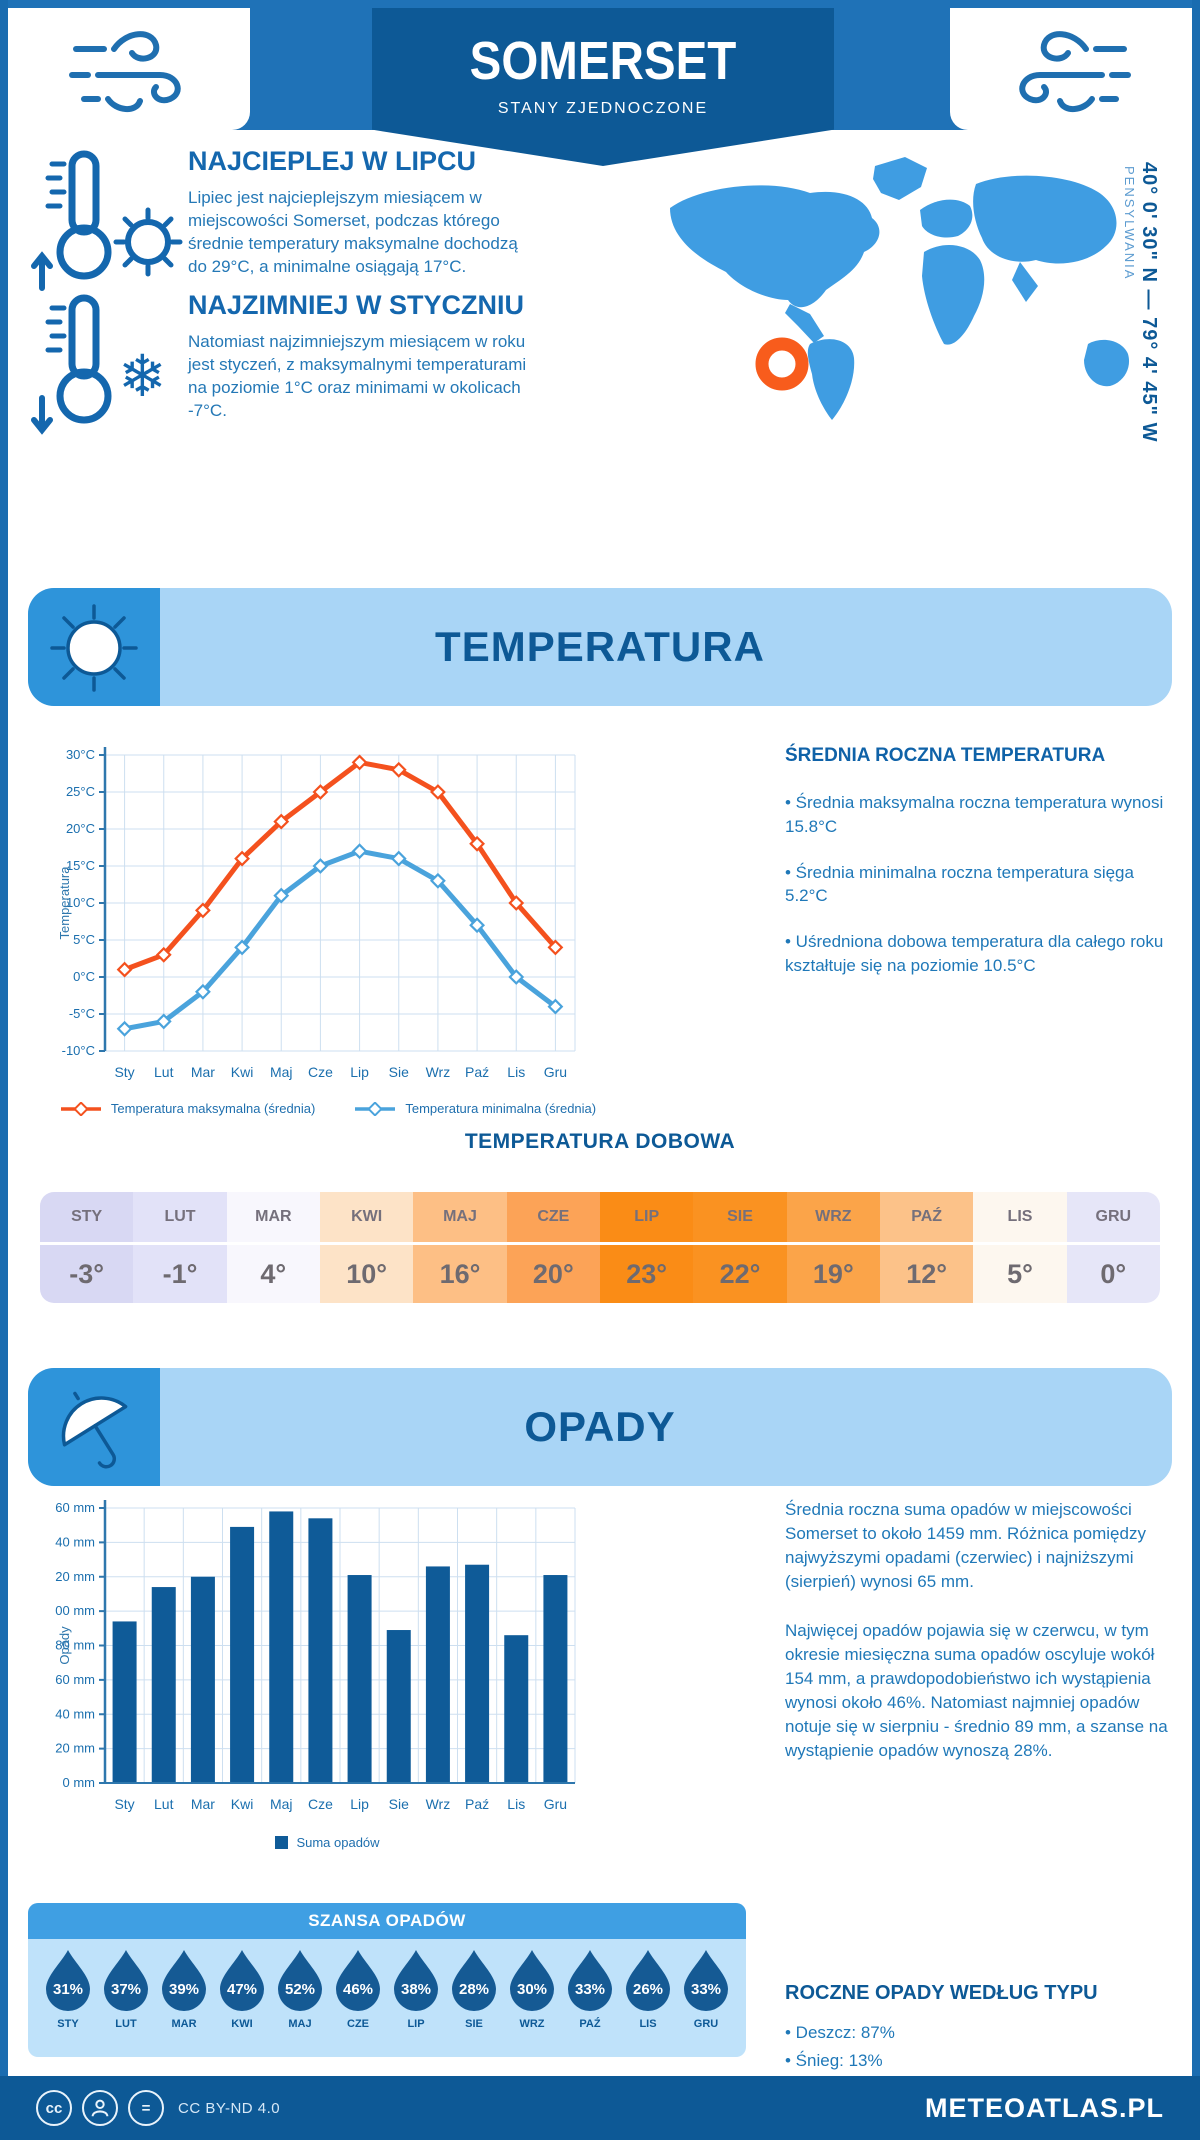 The image size is (1200, 2140). Describe the element at coordinates (477, 1804) in the screenshot. I see `svg-text: Paź` at that location.